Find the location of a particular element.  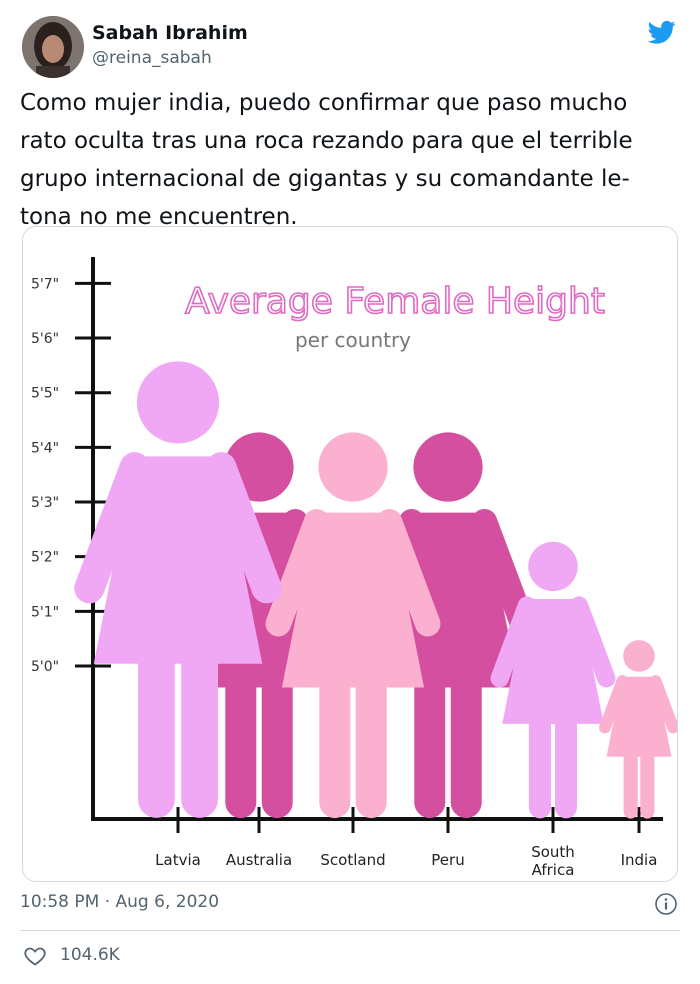

x-tick-label: Peru is located at coordinates (447, 860).